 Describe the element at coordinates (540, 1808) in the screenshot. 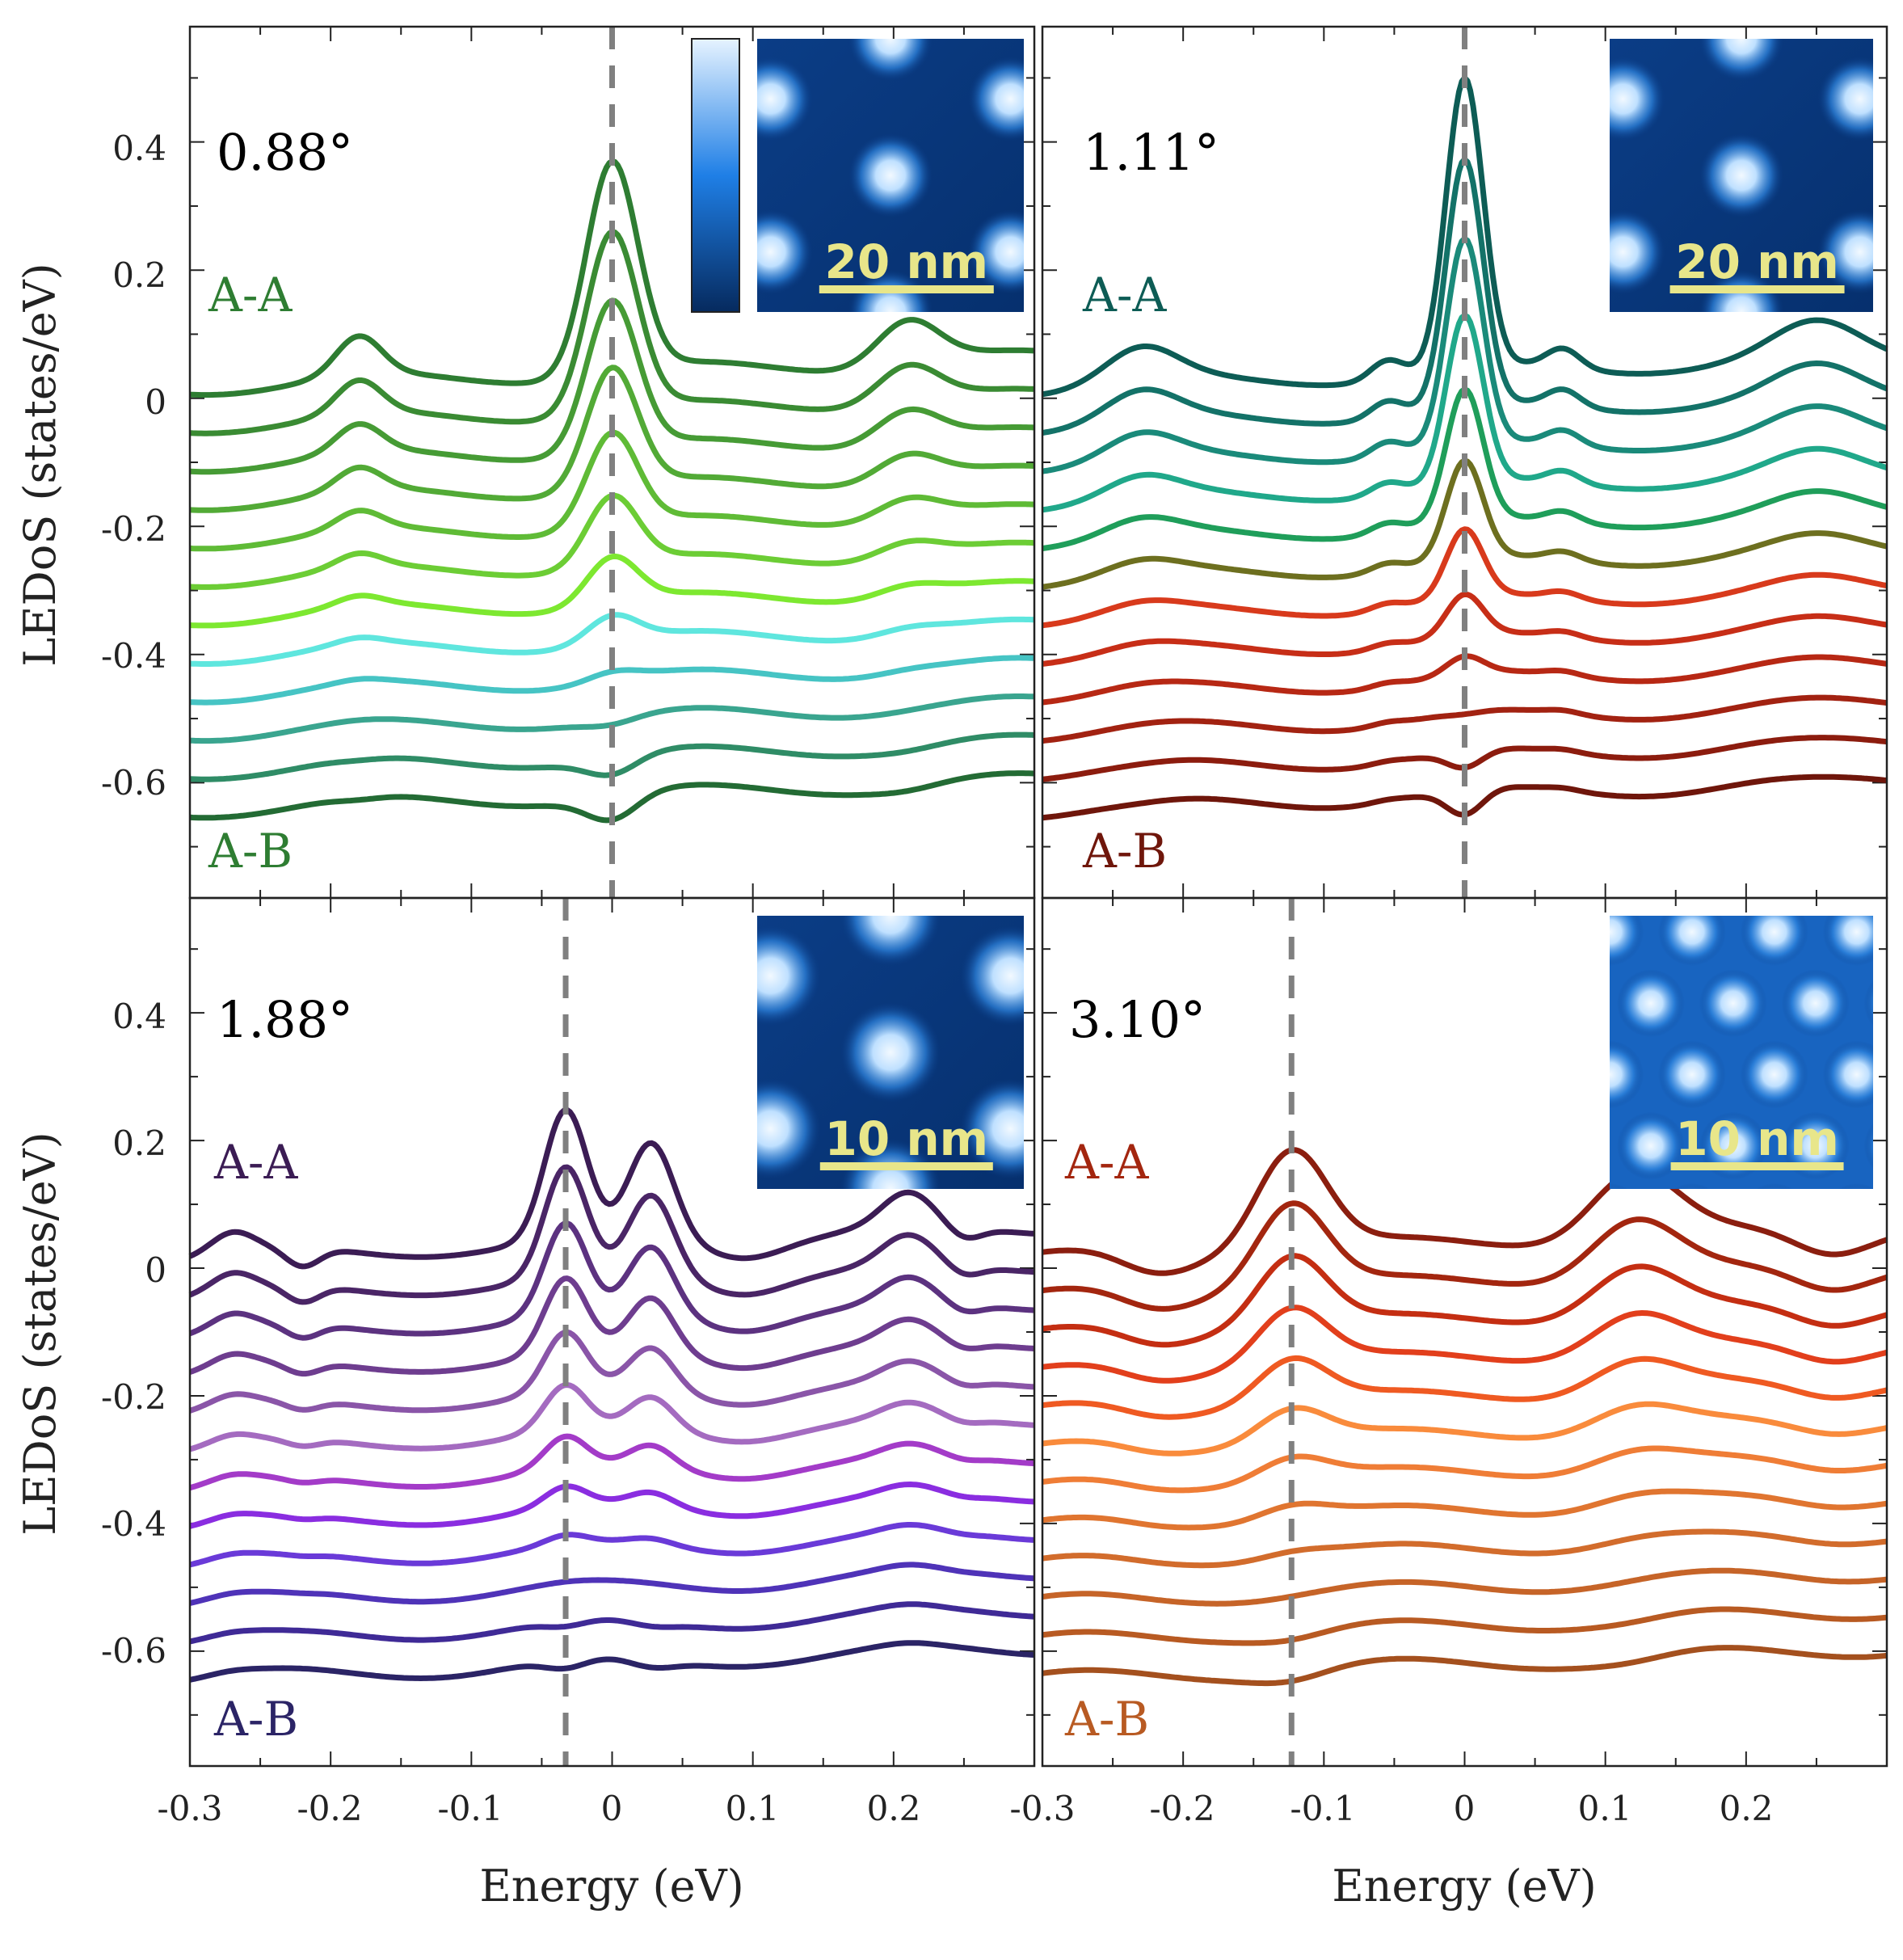

I see `x-tick-labels-left: -0.3 -0.2 -0.1 0 0.1 0.2` at that location.